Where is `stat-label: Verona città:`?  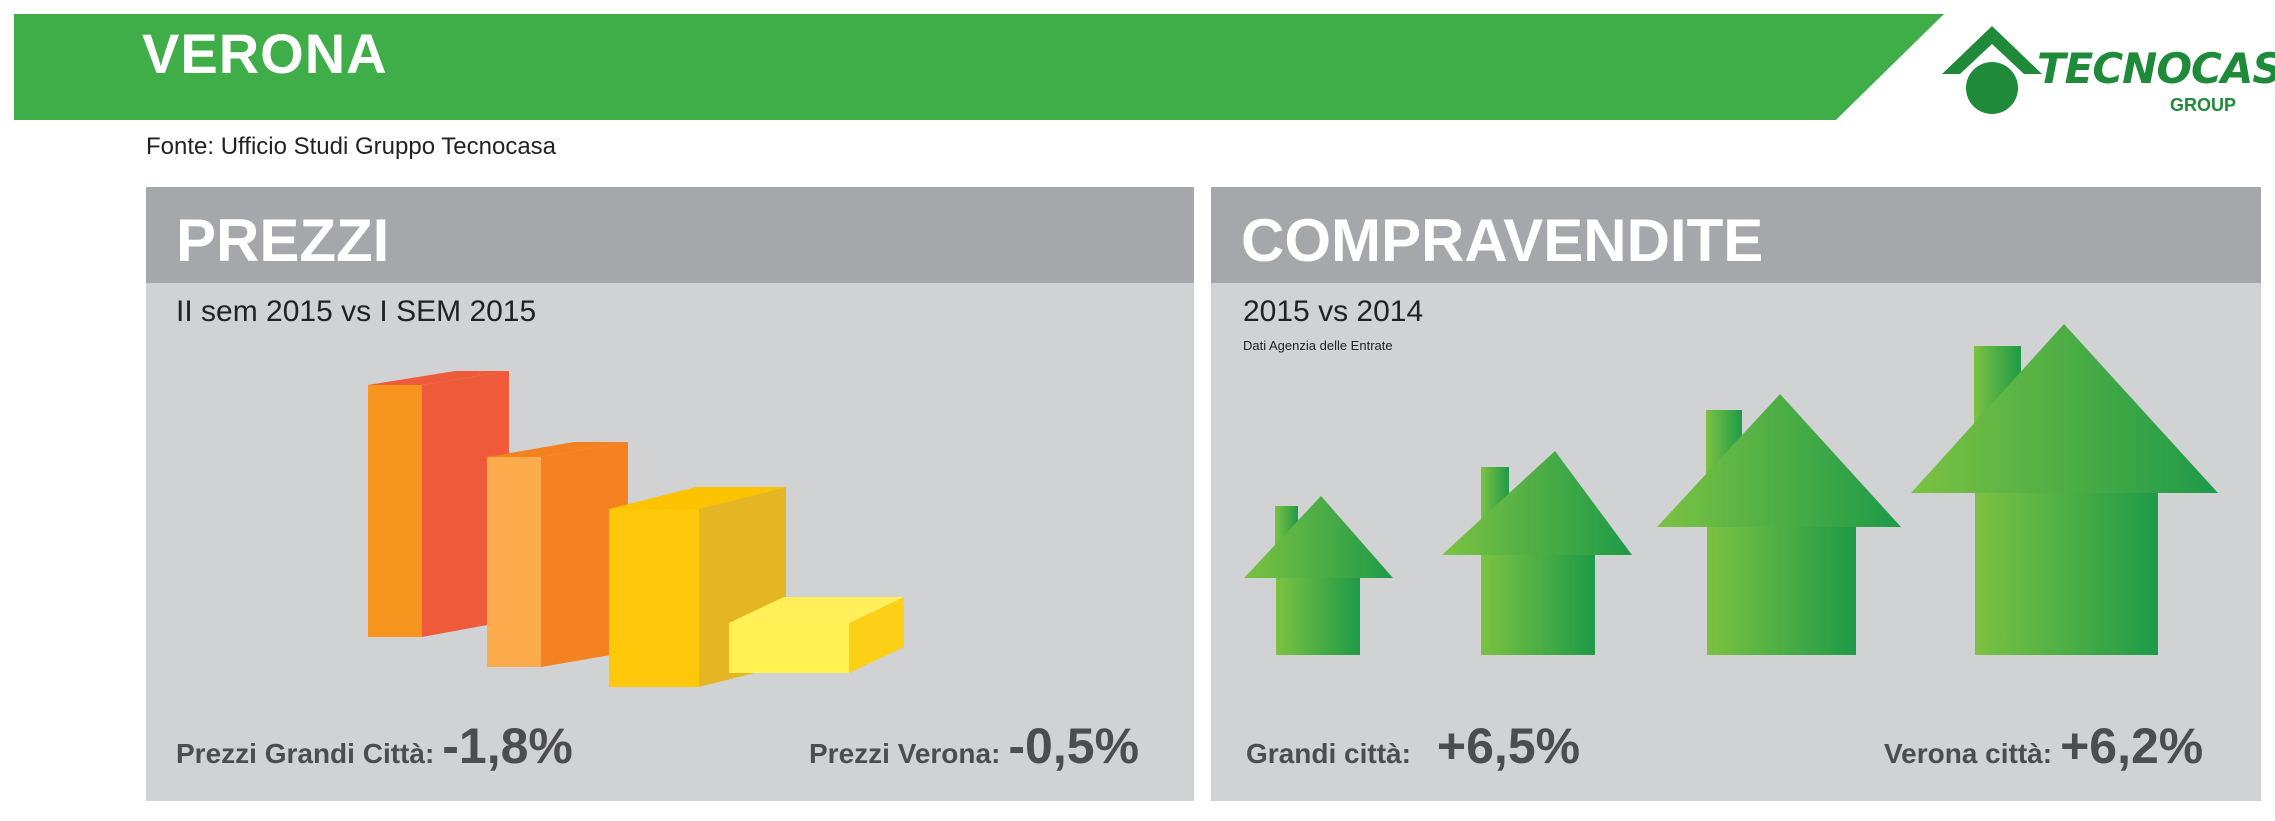 stat-label: Verona città: is located at coordinates (1968, 753).